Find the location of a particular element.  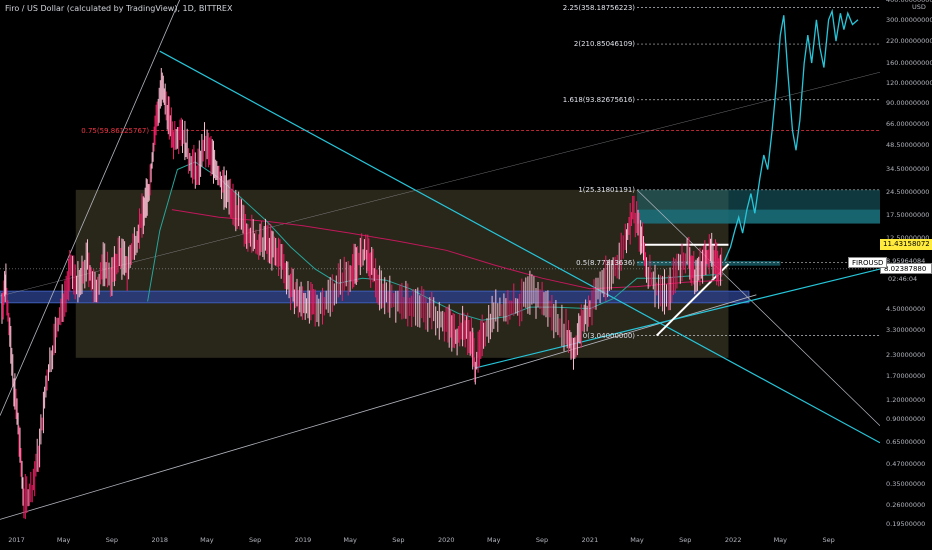

price-axis-tick: 220.00000000 is located at coordinates (909, 41).